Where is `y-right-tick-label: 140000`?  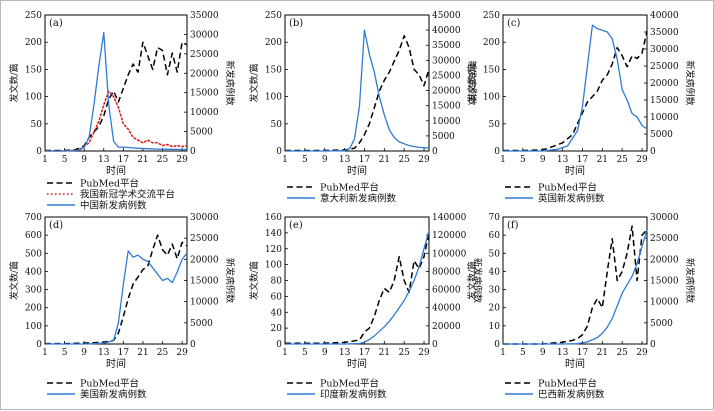 y-right-tick-label: 140000 is located at coordinates (449, 218).